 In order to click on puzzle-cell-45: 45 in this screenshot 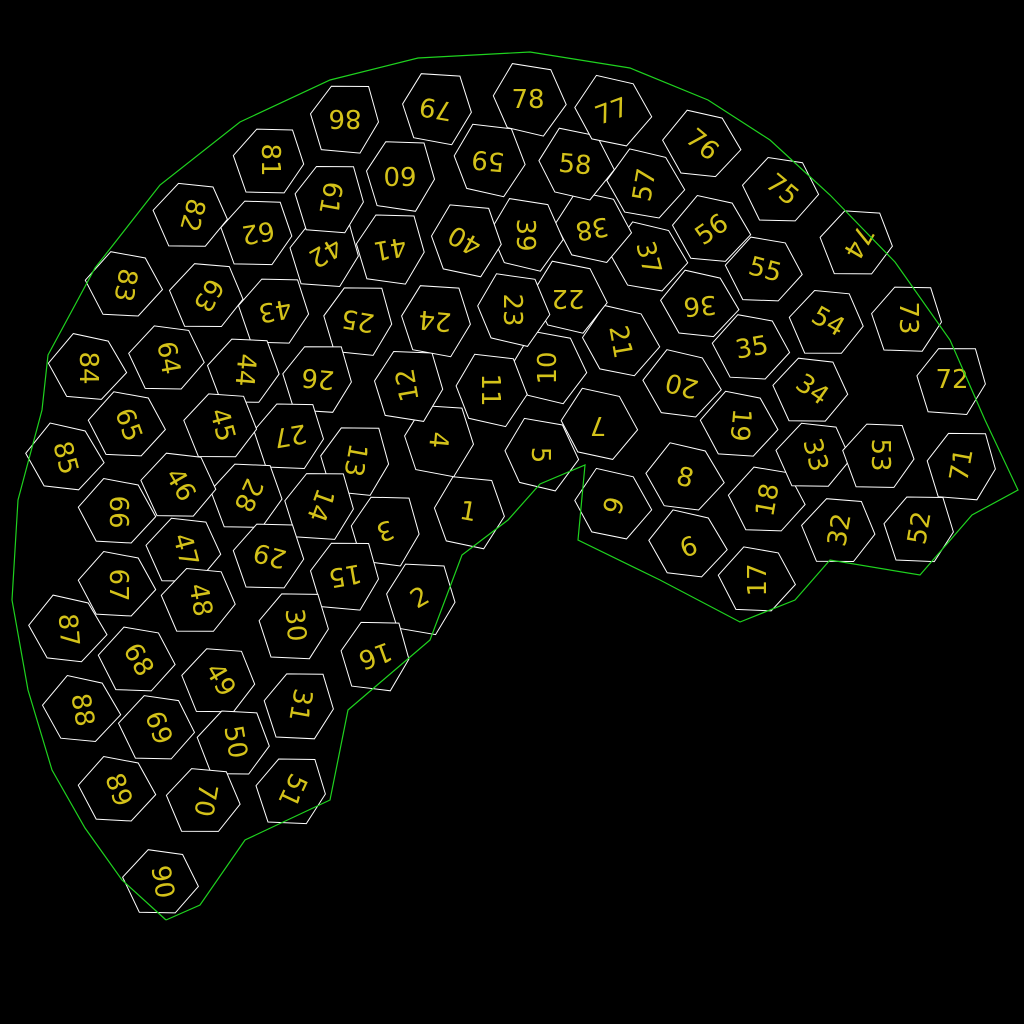, I will do `click(220, 425)`.